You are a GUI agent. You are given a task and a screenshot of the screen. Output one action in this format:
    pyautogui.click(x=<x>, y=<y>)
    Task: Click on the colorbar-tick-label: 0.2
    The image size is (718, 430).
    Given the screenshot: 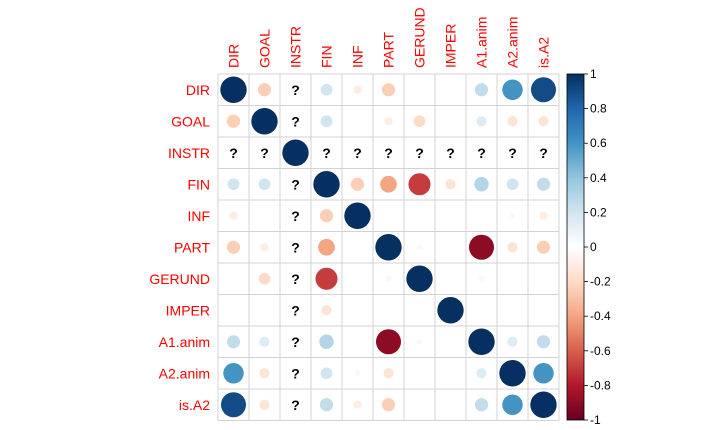 What is the action you would take?
    pyautogui.click(x=598, y=212)
    